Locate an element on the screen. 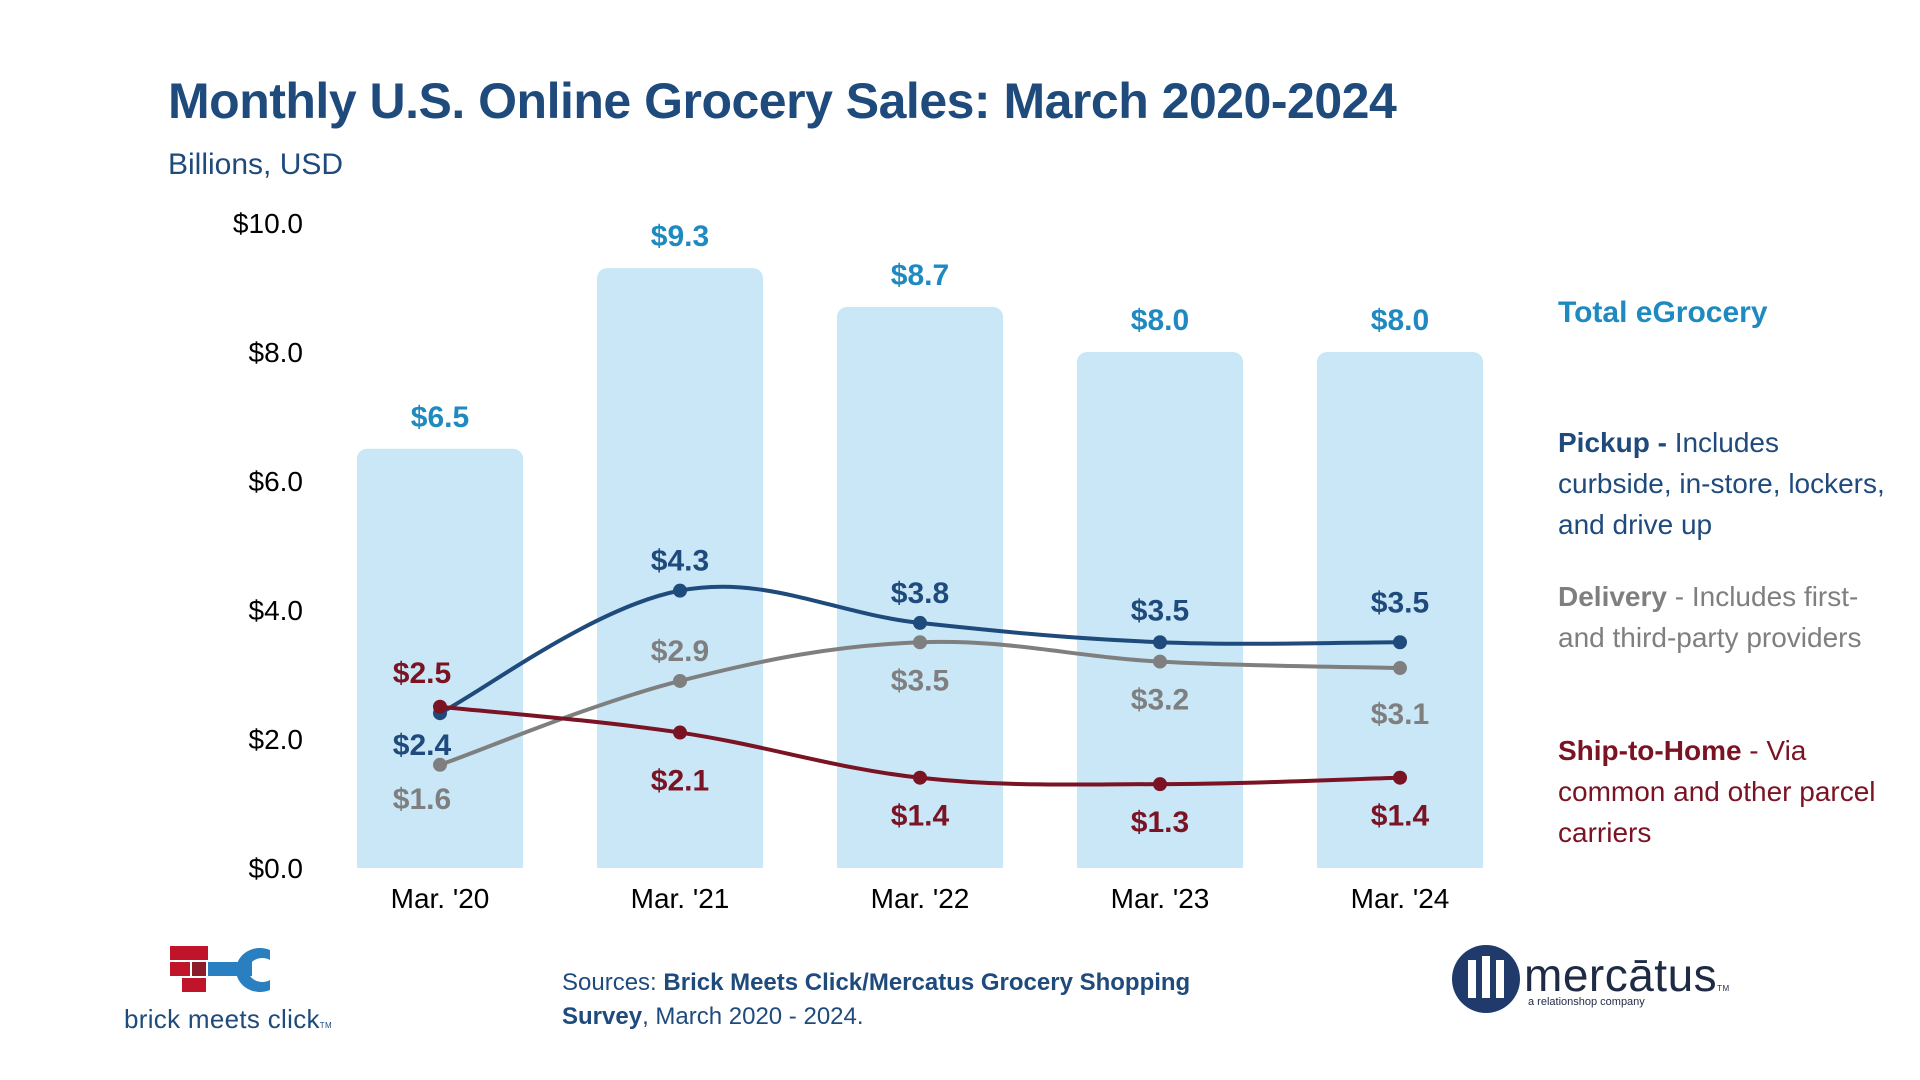 This screenshot has width=1920, height=1080. data-label-delivery: $3.2 is located at coordinates (1160, 700).